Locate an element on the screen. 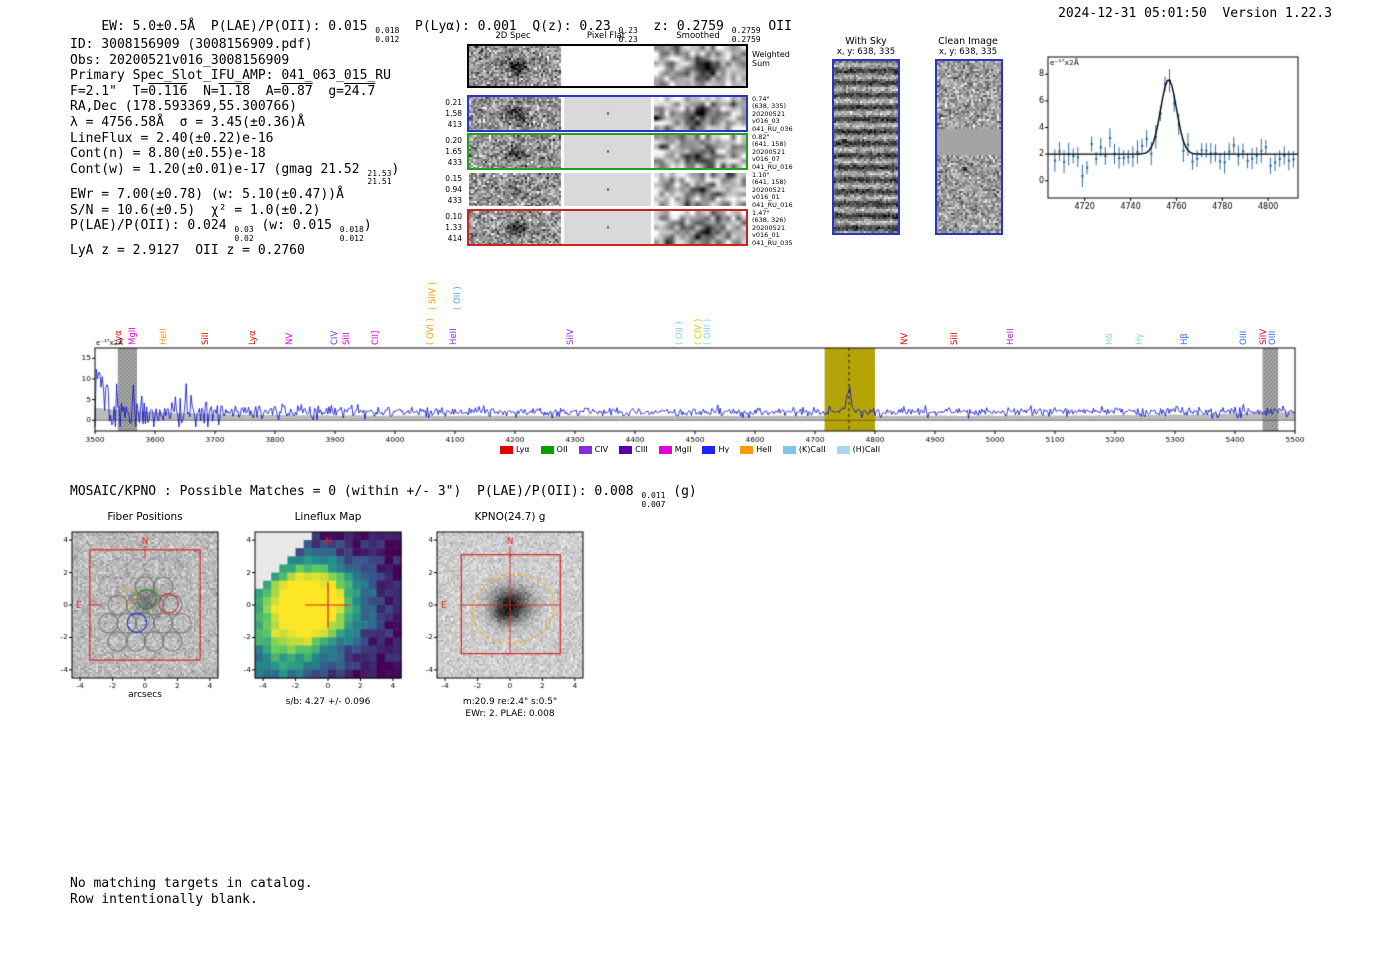 Image resolution: width=1400 pixels, height=953 pixels. fiber-strip-weights-1: 0.21 1.58 413 is located at coordinates (451, 113).